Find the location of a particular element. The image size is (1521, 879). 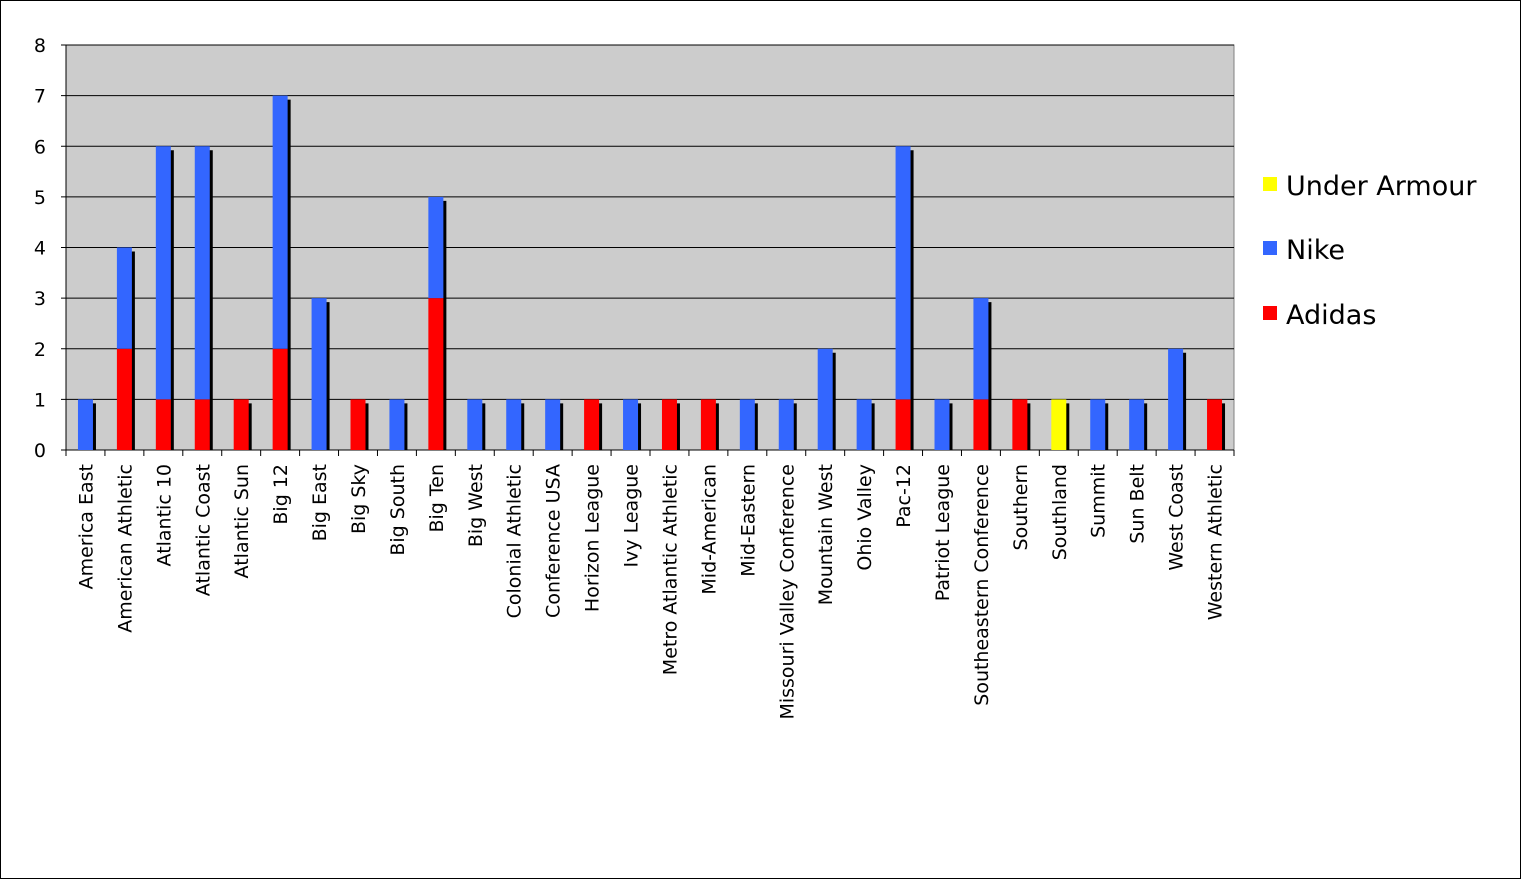

x-tick-label: Missouri Valley Conference is located at coordinates (787, 592).